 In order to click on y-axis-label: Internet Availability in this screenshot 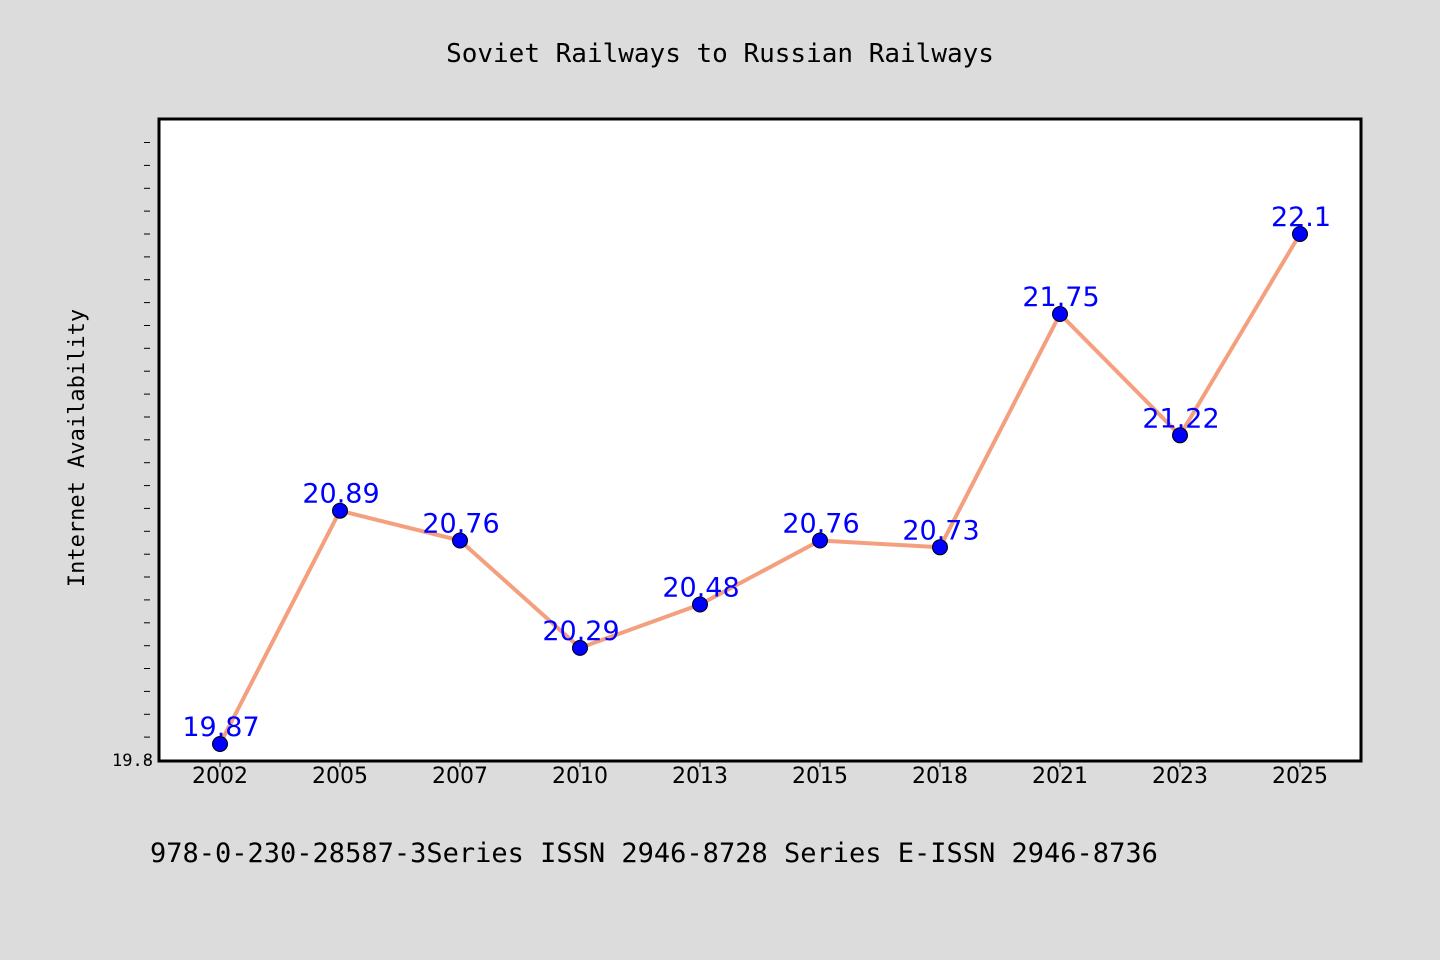, I will do `click(77, 448)`.